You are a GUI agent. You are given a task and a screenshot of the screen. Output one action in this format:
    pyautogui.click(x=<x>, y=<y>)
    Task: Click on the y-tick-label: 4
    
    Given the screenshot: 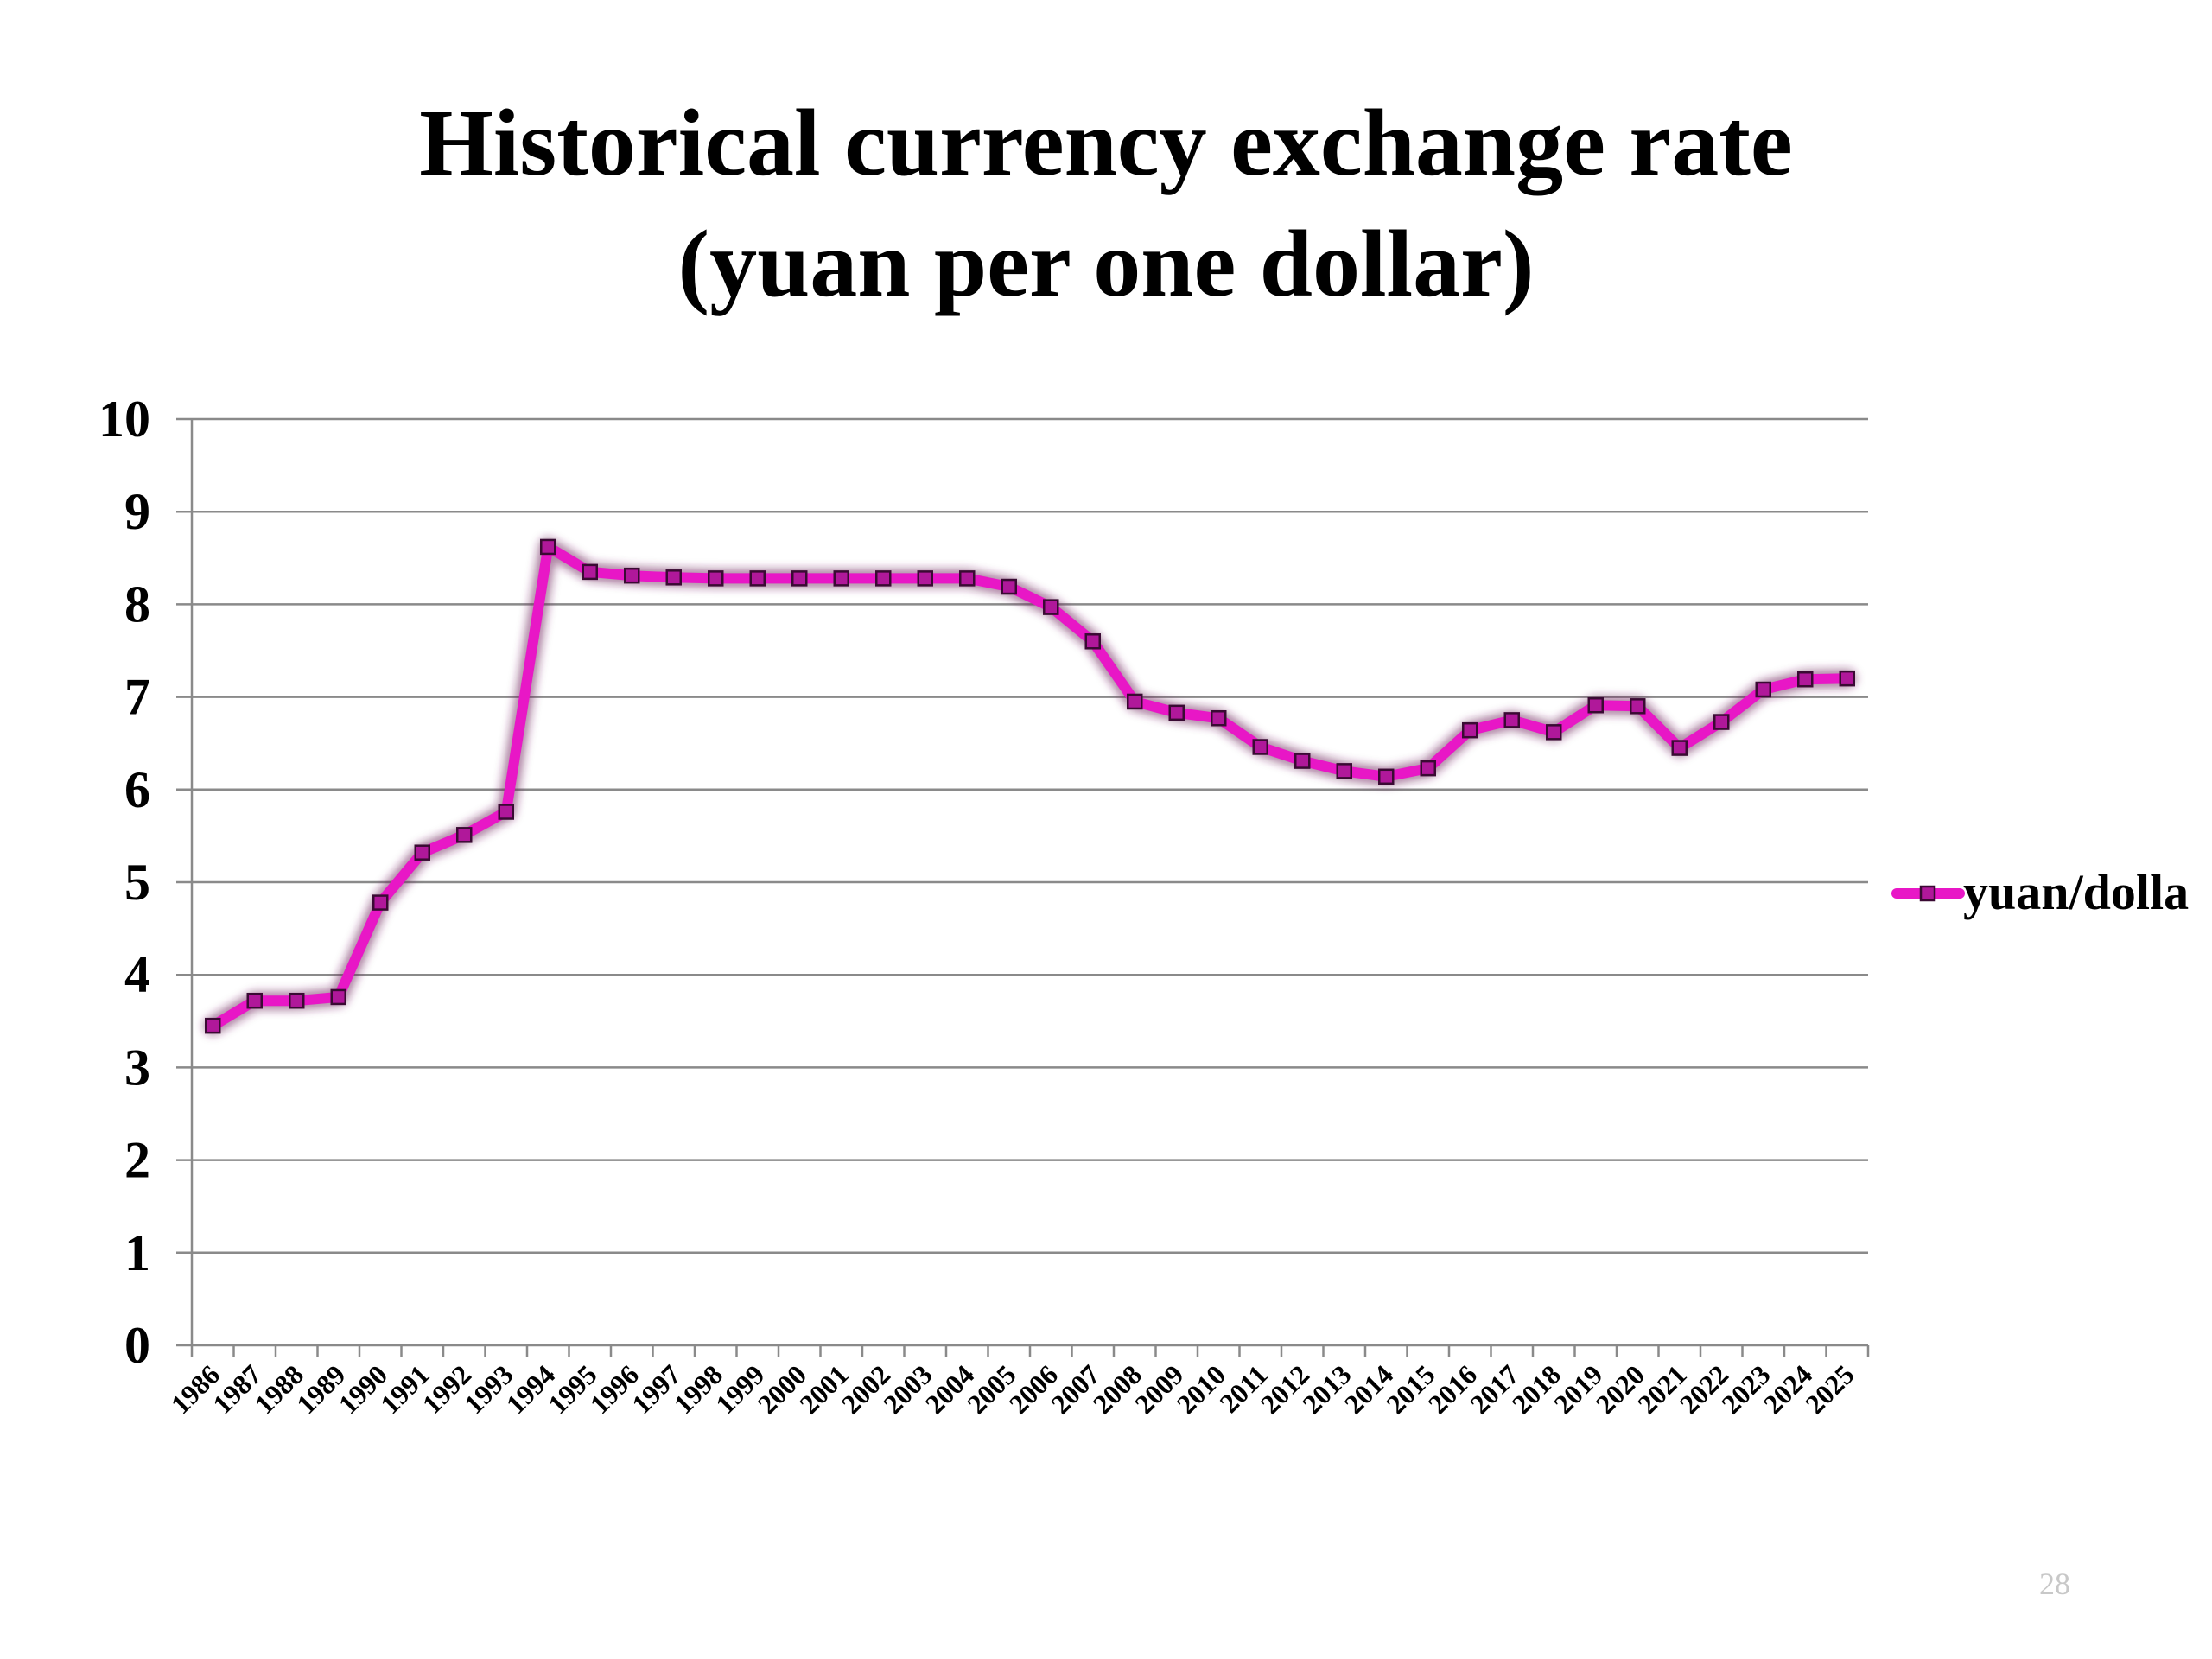 What is the action you would take?
    pyautogui.click(x=137, y=974)
    